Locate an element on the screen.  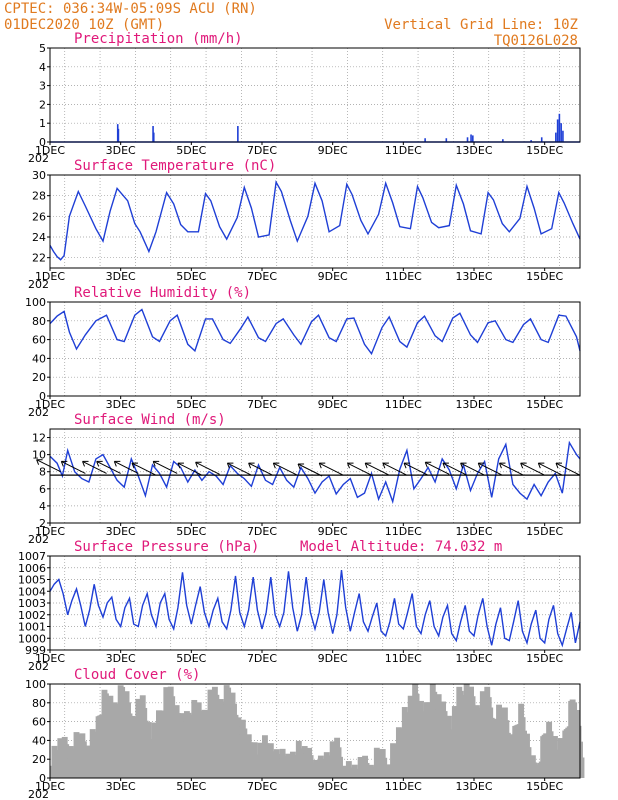
y-tick-label: 2 is located at coordinates (42, 523).